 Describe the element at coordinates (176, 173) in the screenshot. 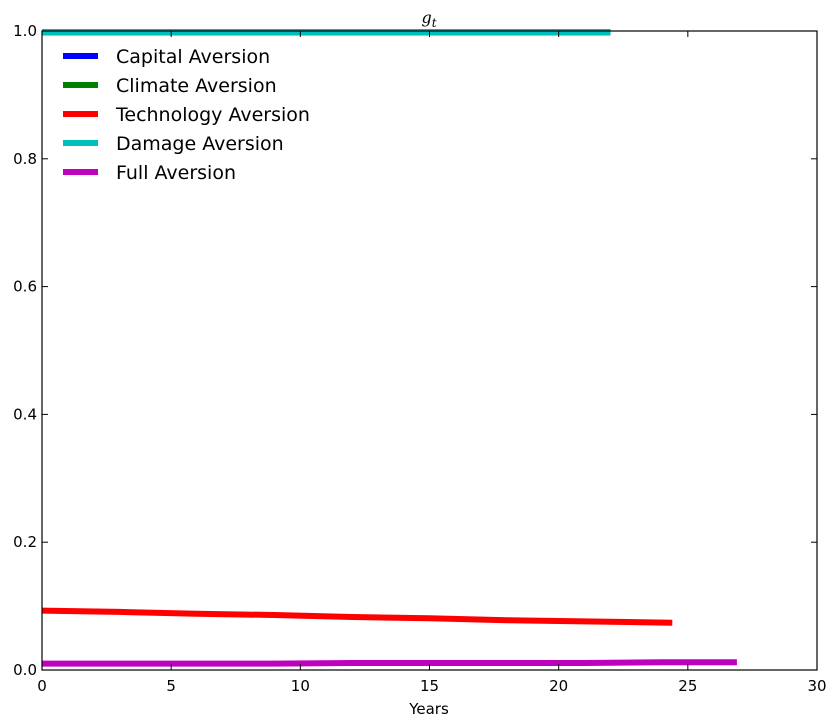

I see `legend-label: Full Aversion` at that location.